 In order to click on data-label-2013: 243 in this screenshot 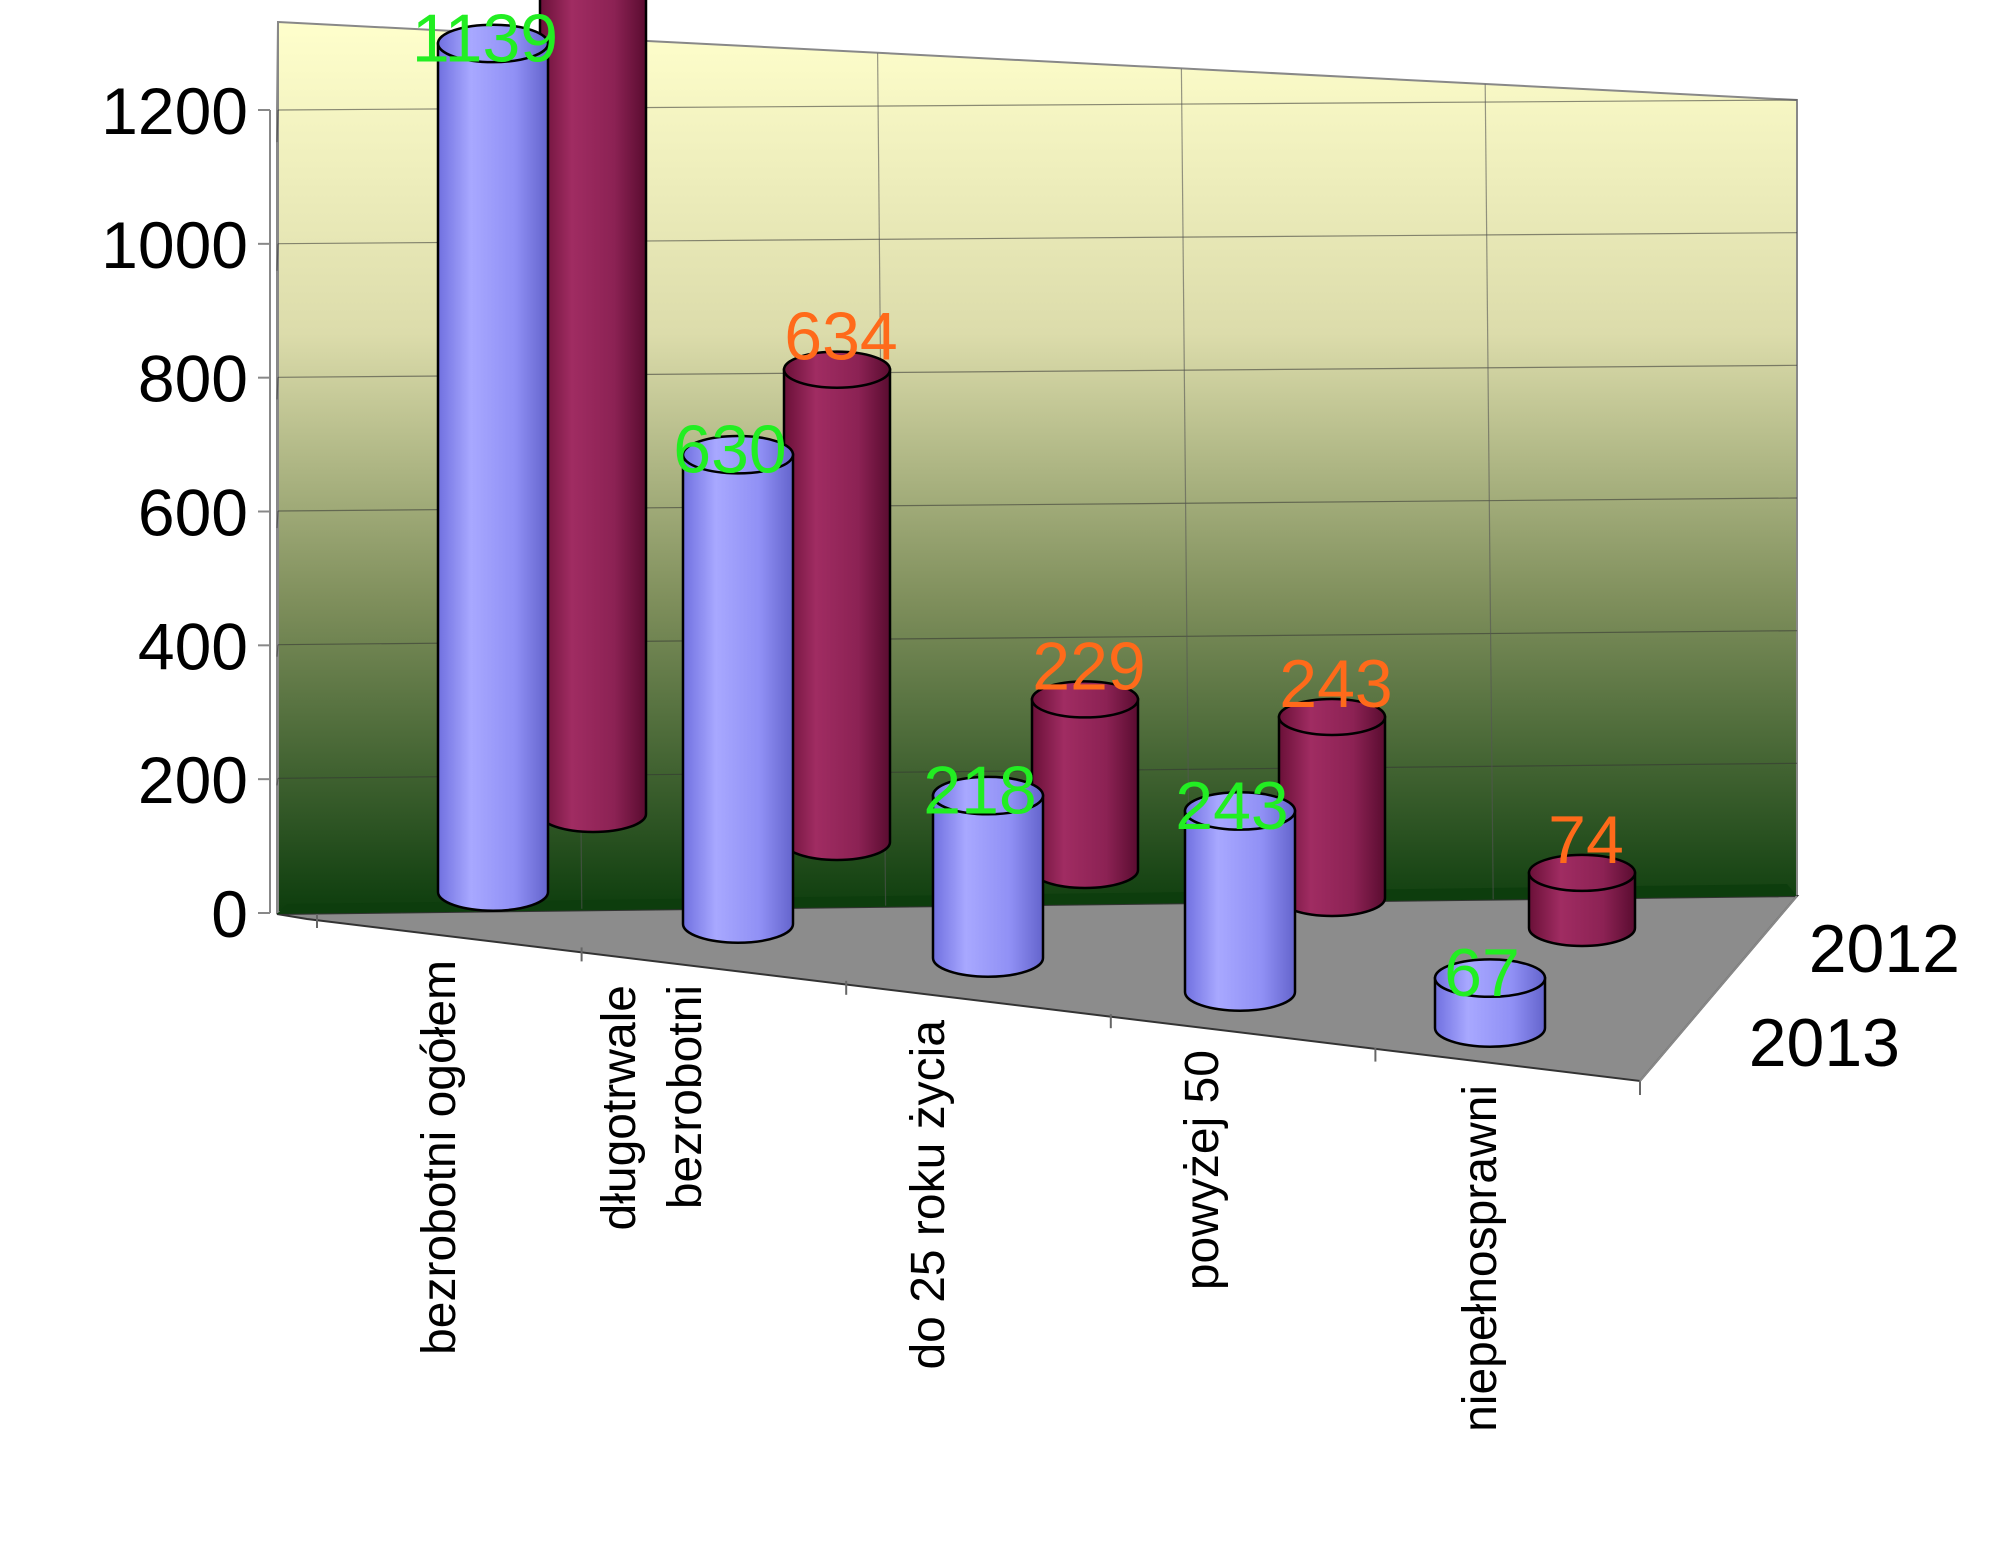, I will do `click(1231, 806)`.